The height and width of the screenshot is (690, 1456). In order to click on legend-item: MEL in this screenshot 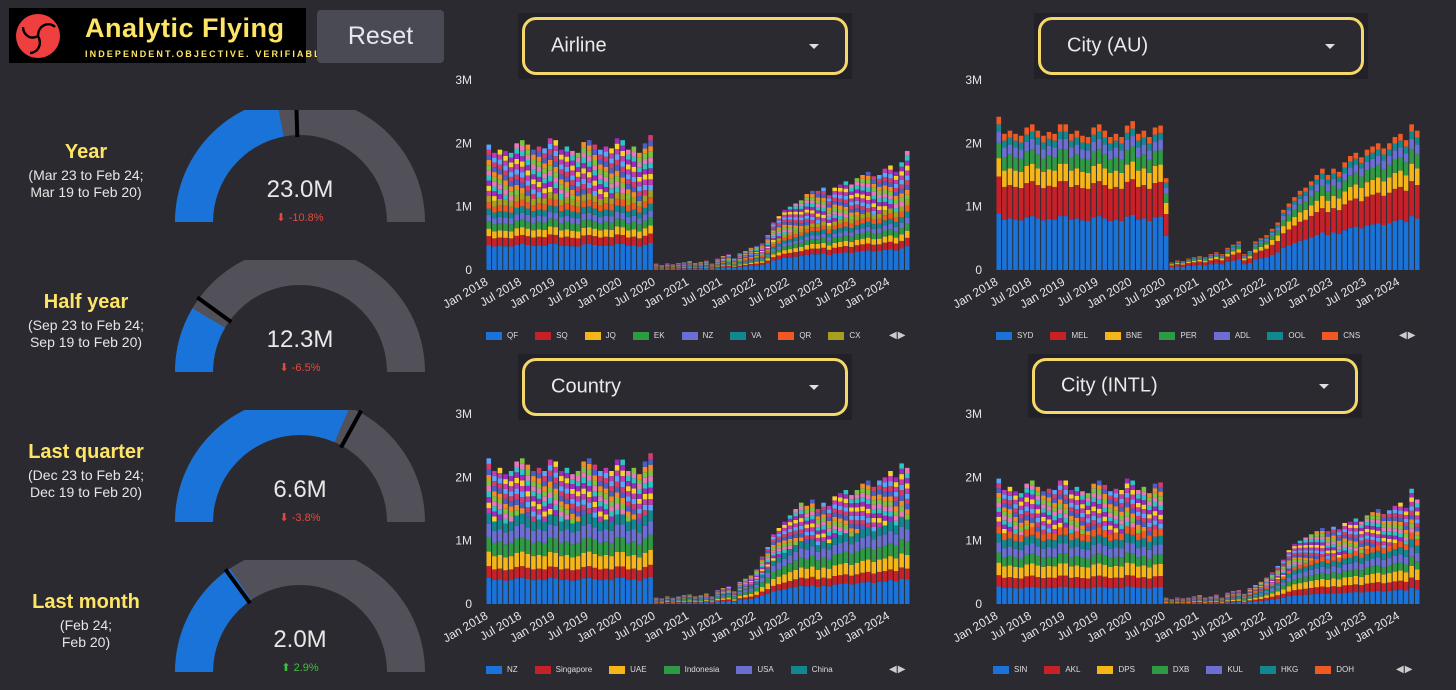, I will do `click(1069, 335)`.